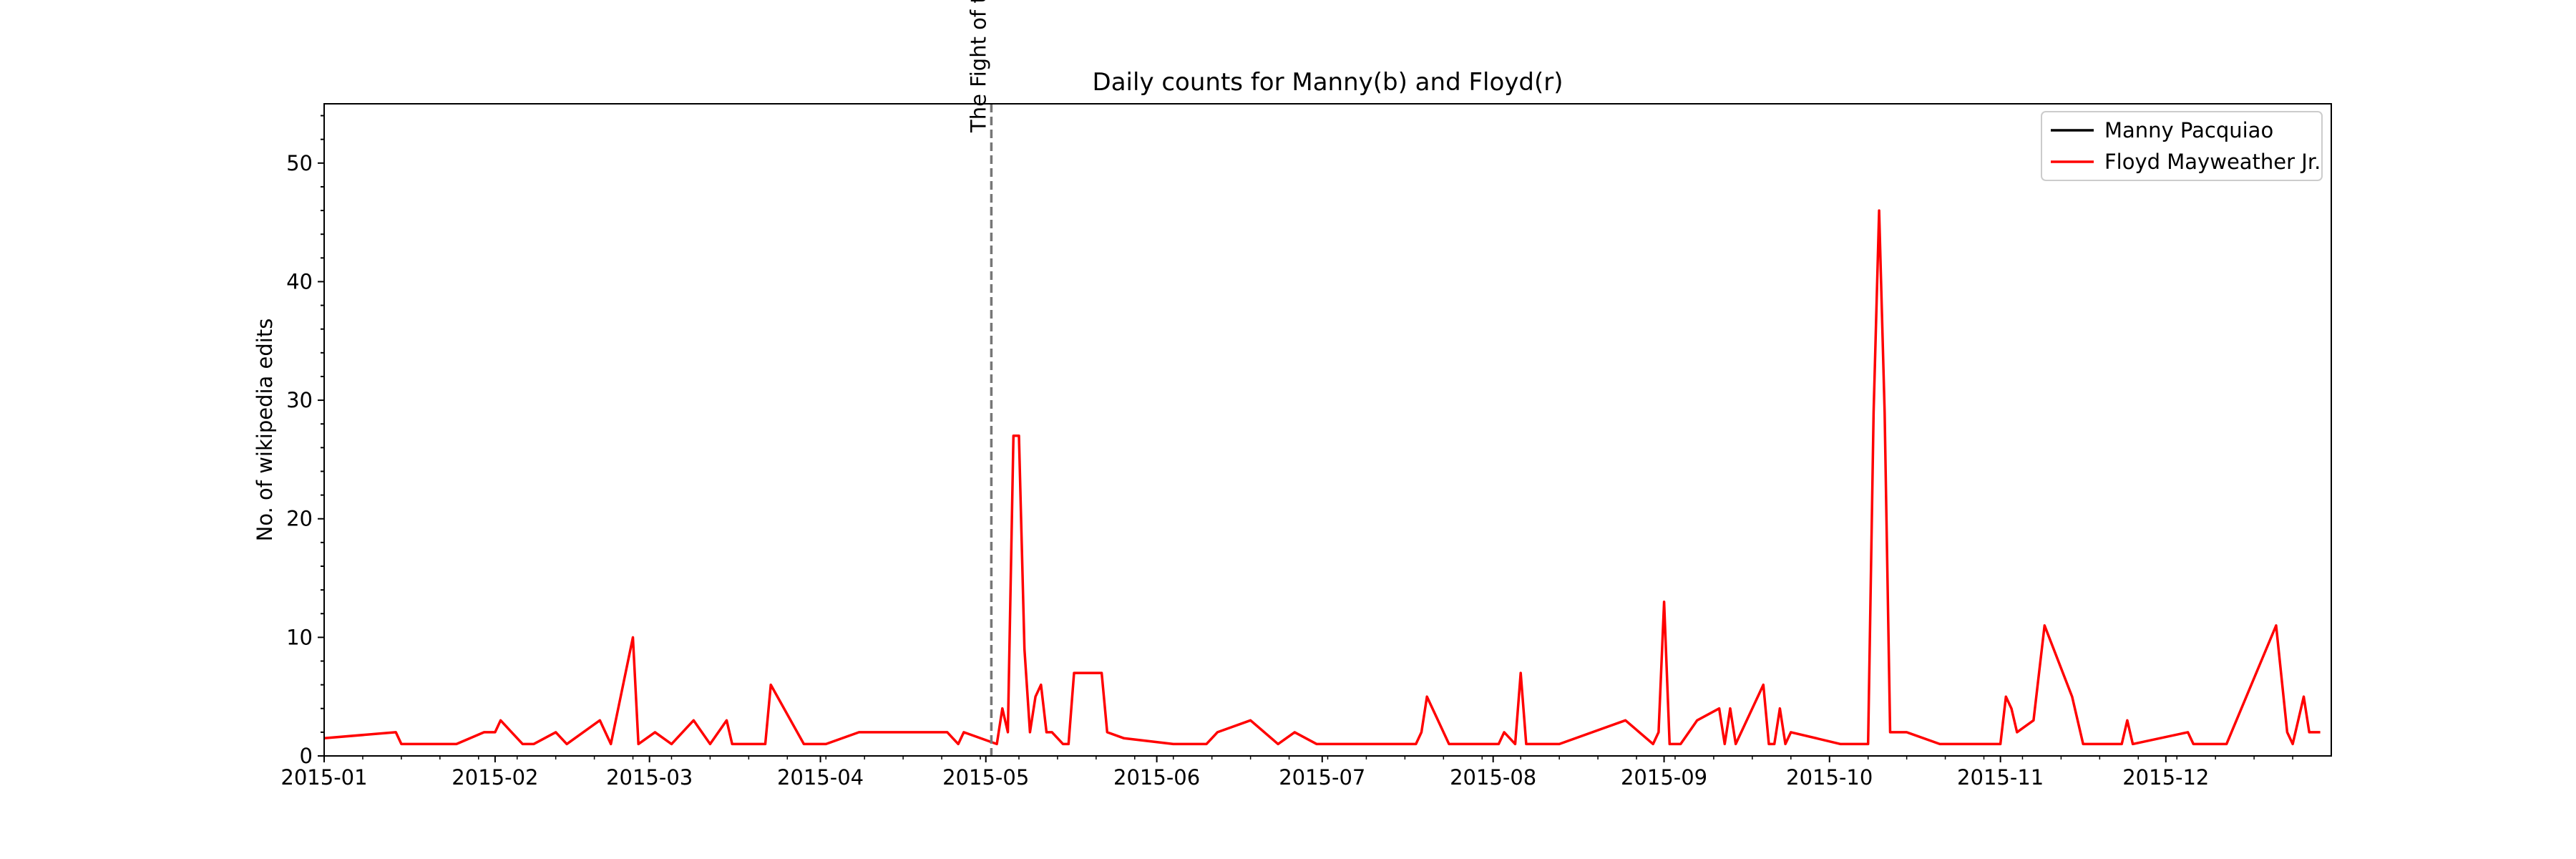 The height and width of the screenshot is (859, 2576). What do you see at coordinates (649, 777) in the screenshot?
I see `x-tick-label: 2015-03` at bounding box center [649, 777].